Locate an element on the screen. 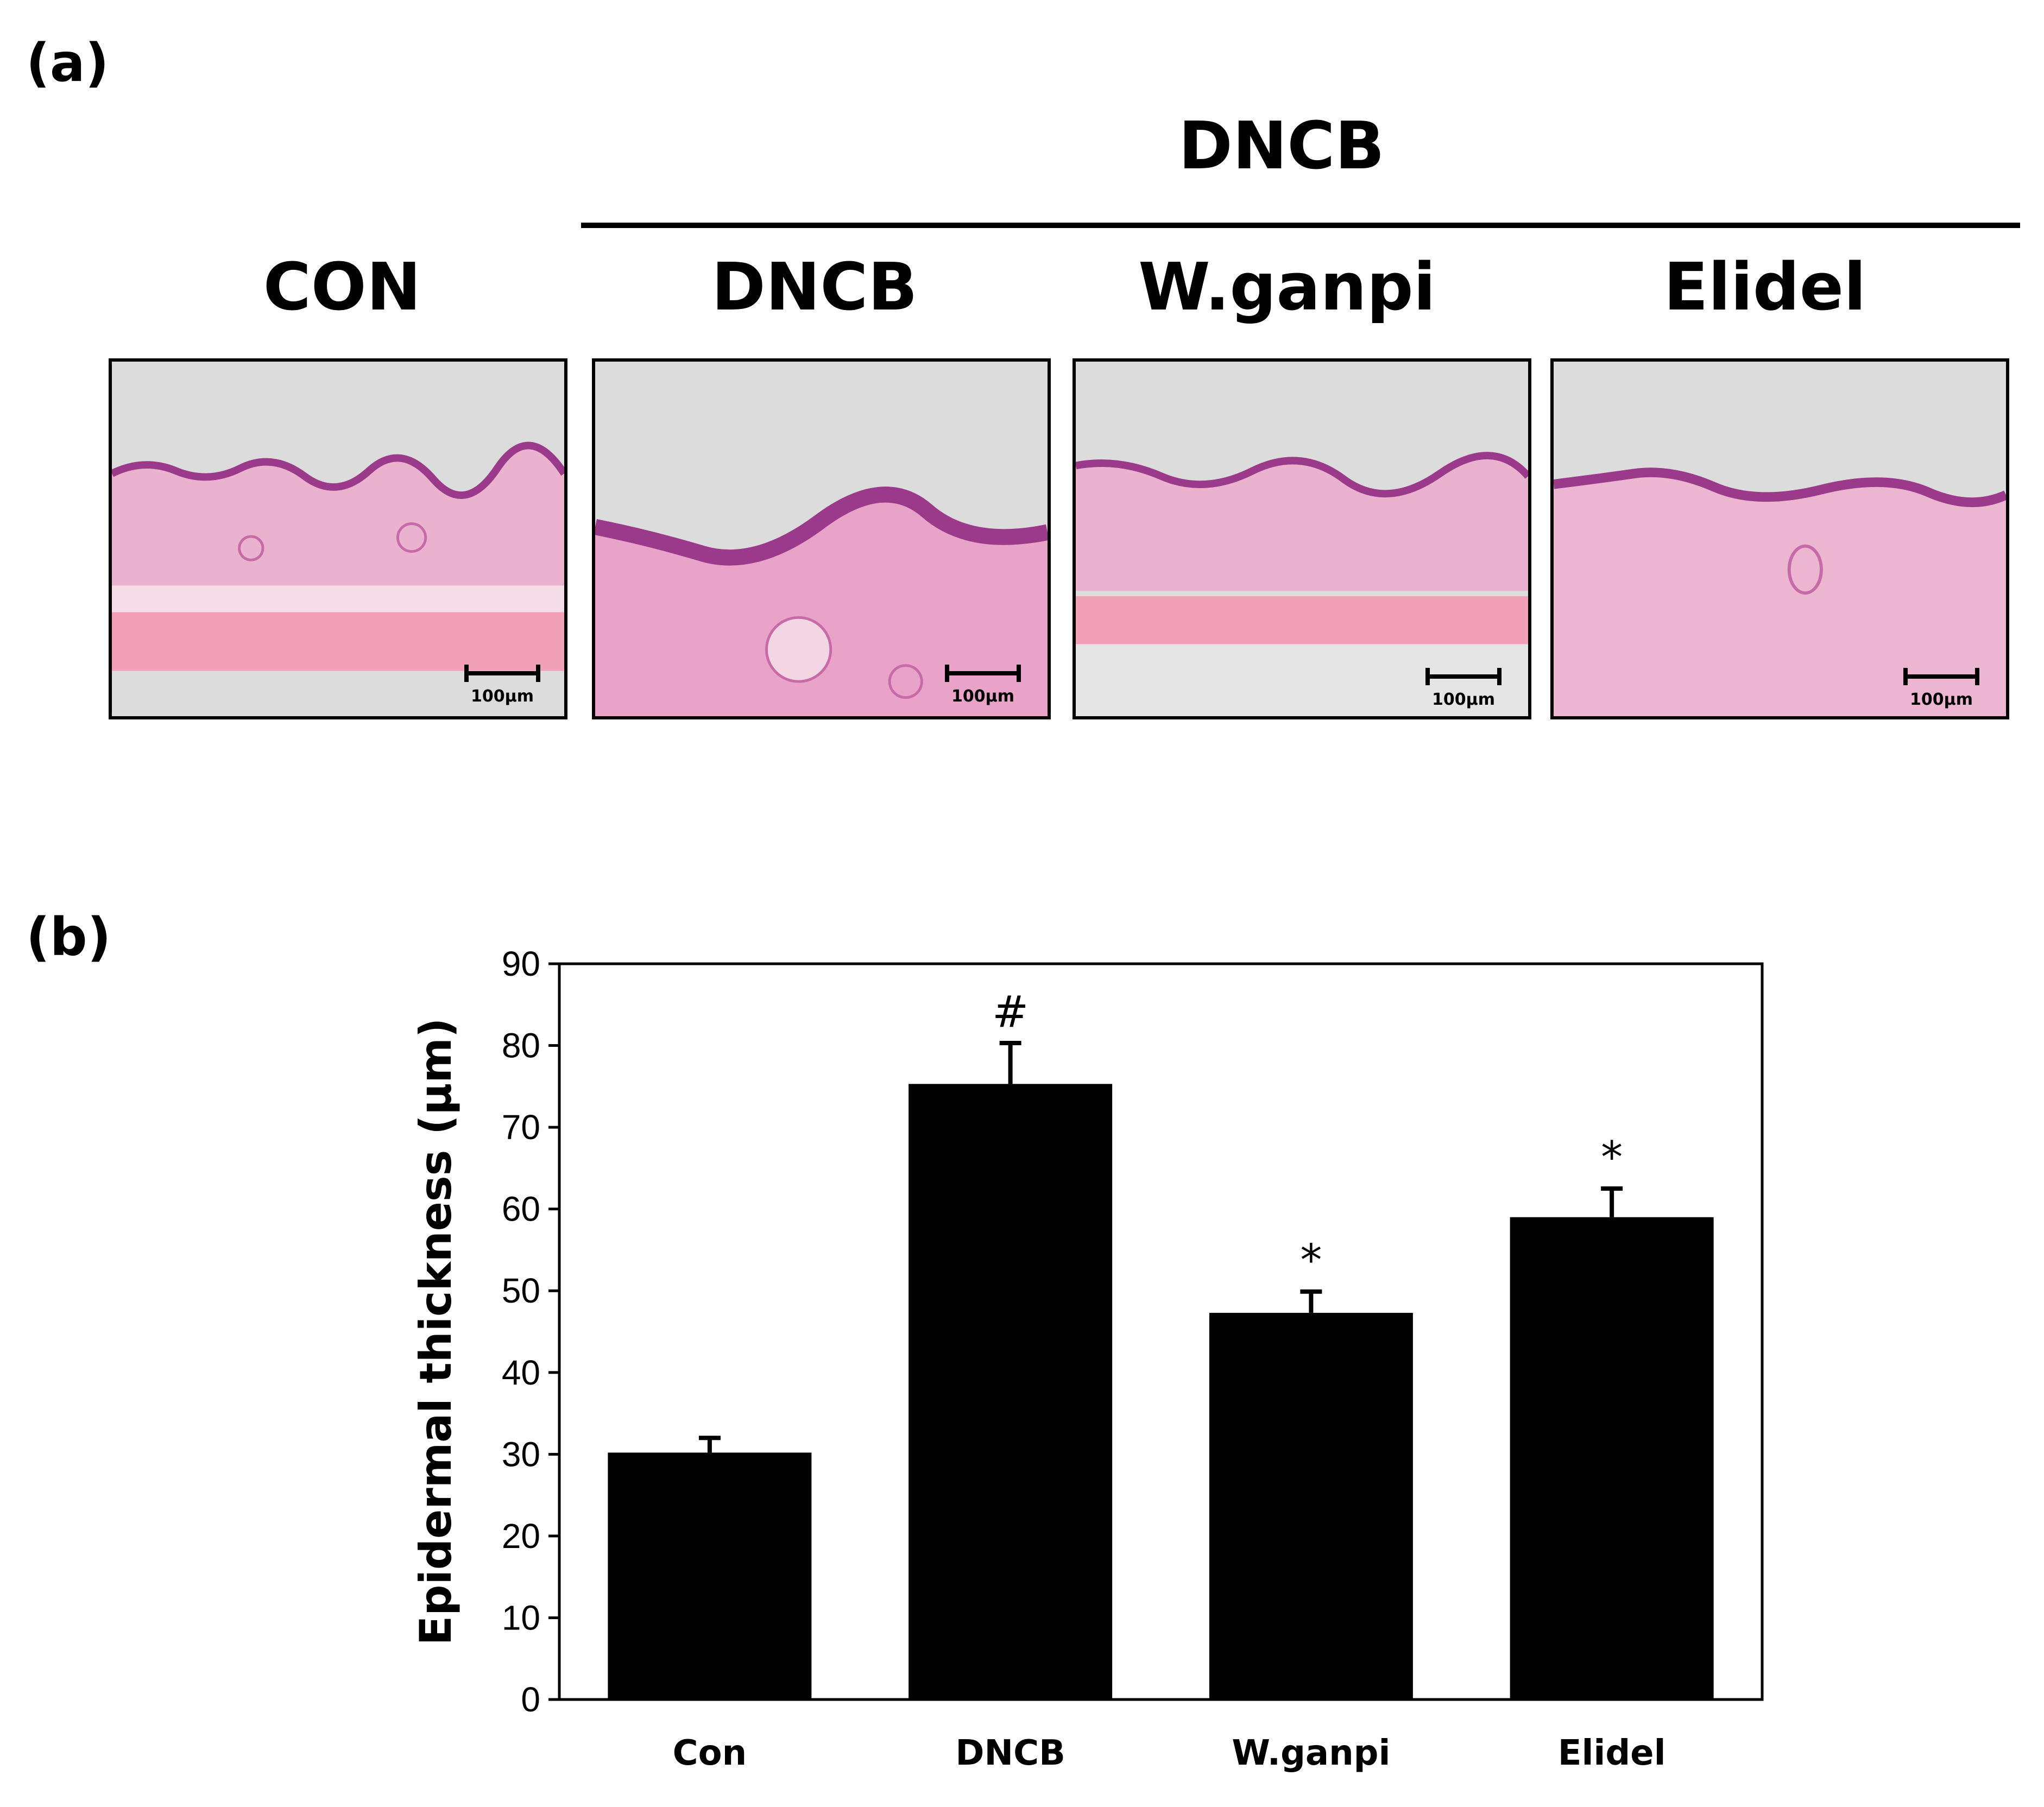  column-title-wganpi: W.ganpi is located at coordinates (1287, 287).